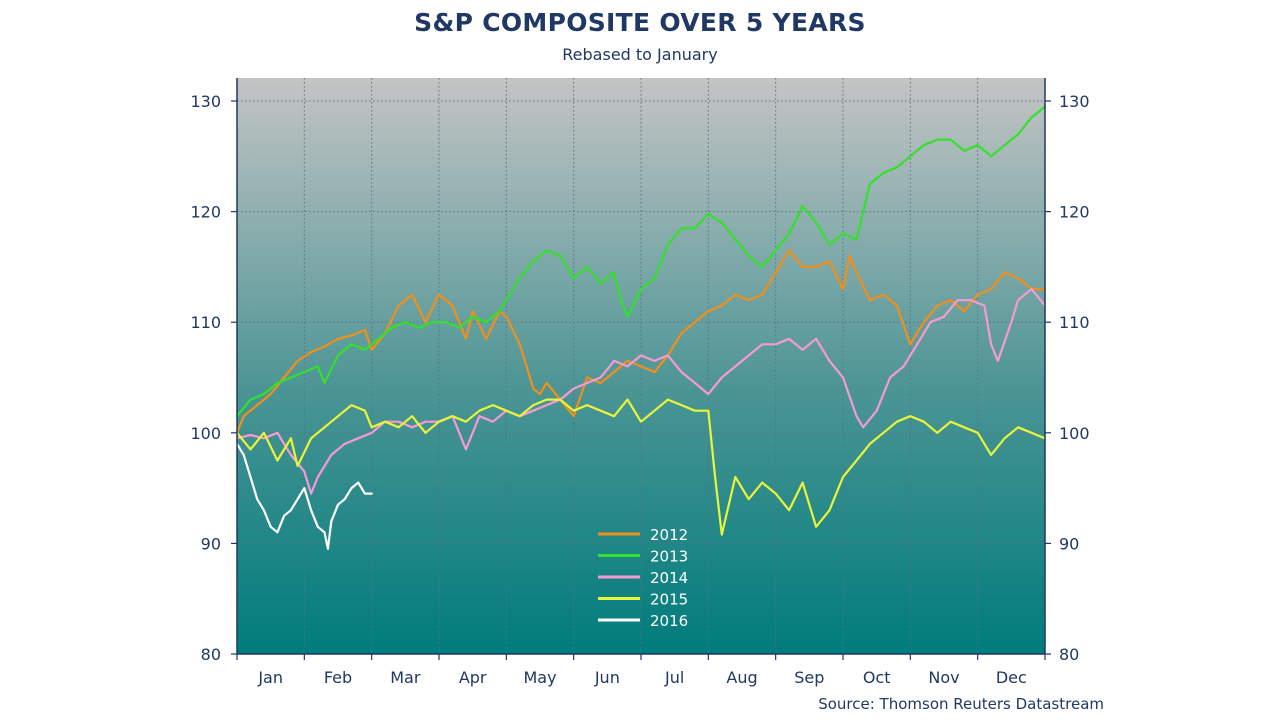 The image size is (1280, 720). What do you see at coordinates (211, 543) in the screenshot?
I see `y-tick-label-left: 90` at bounding box center [211, 543].